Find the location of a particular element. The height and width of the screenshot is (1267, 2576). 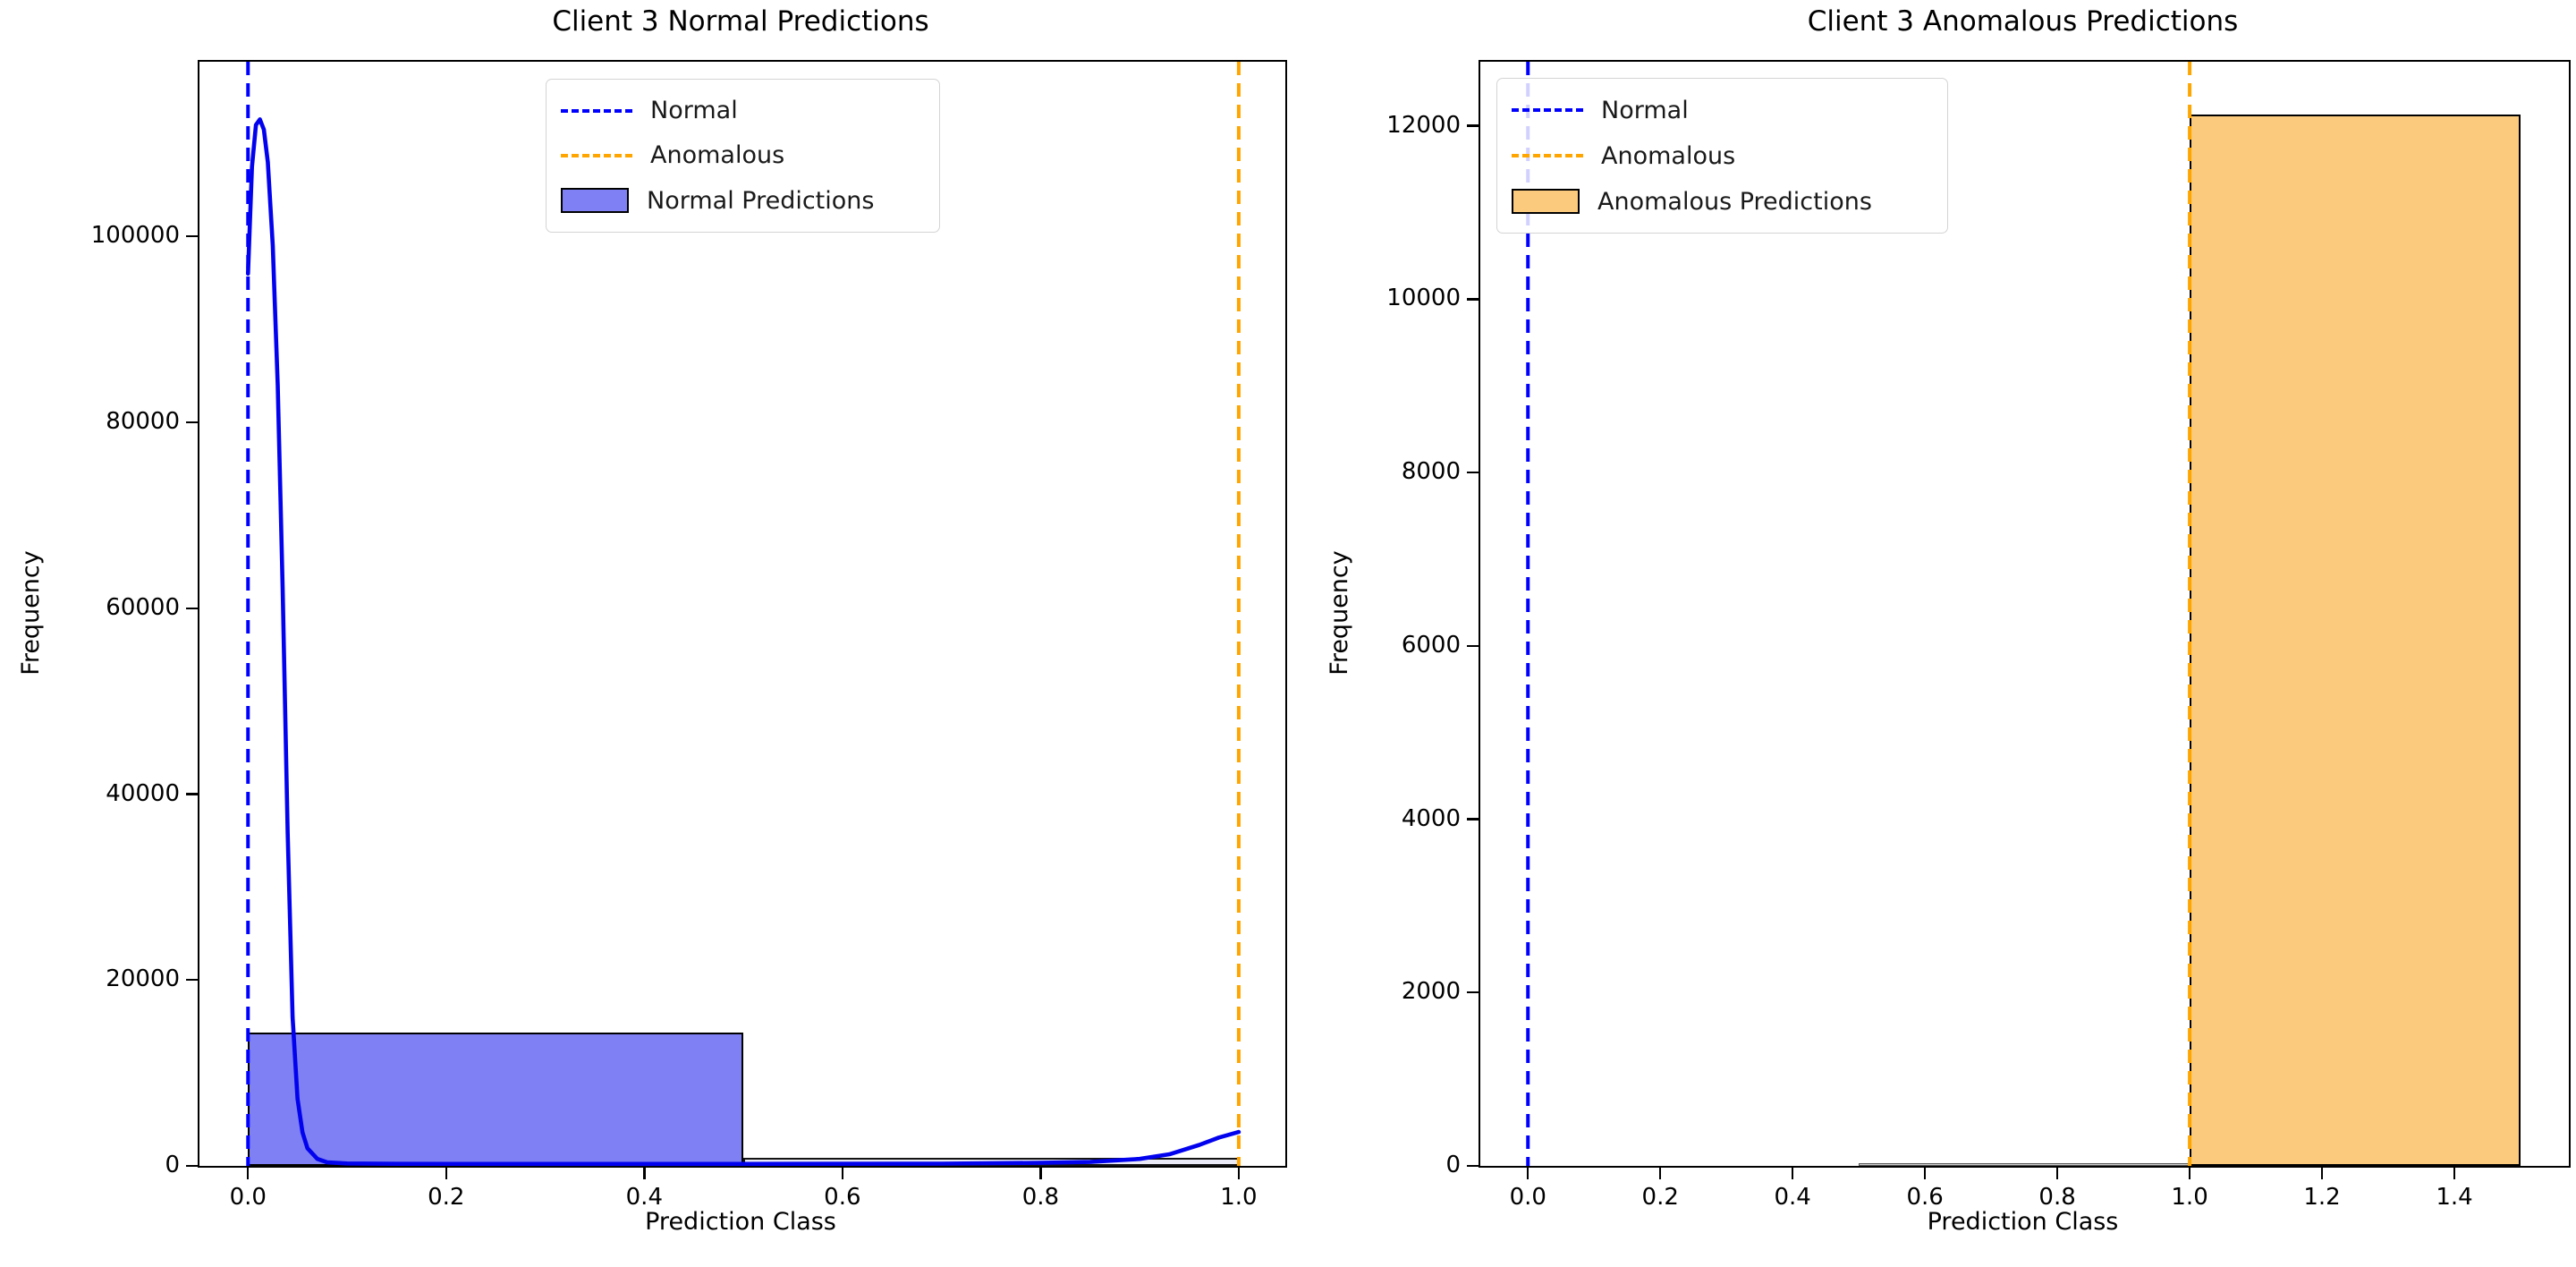

y-tick-label: 4000 is located at coordinates (1431, 818).